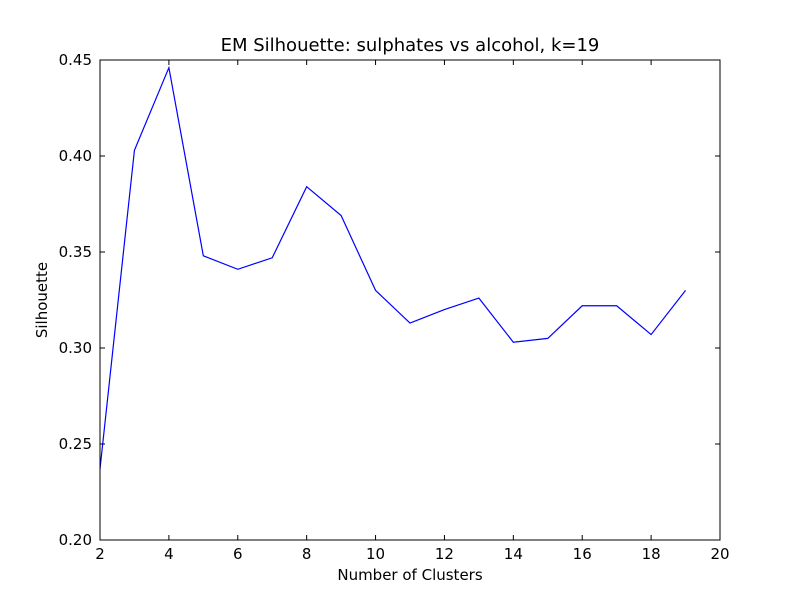  I want to click on y-tick-label: 0.35, so click(75, 252).